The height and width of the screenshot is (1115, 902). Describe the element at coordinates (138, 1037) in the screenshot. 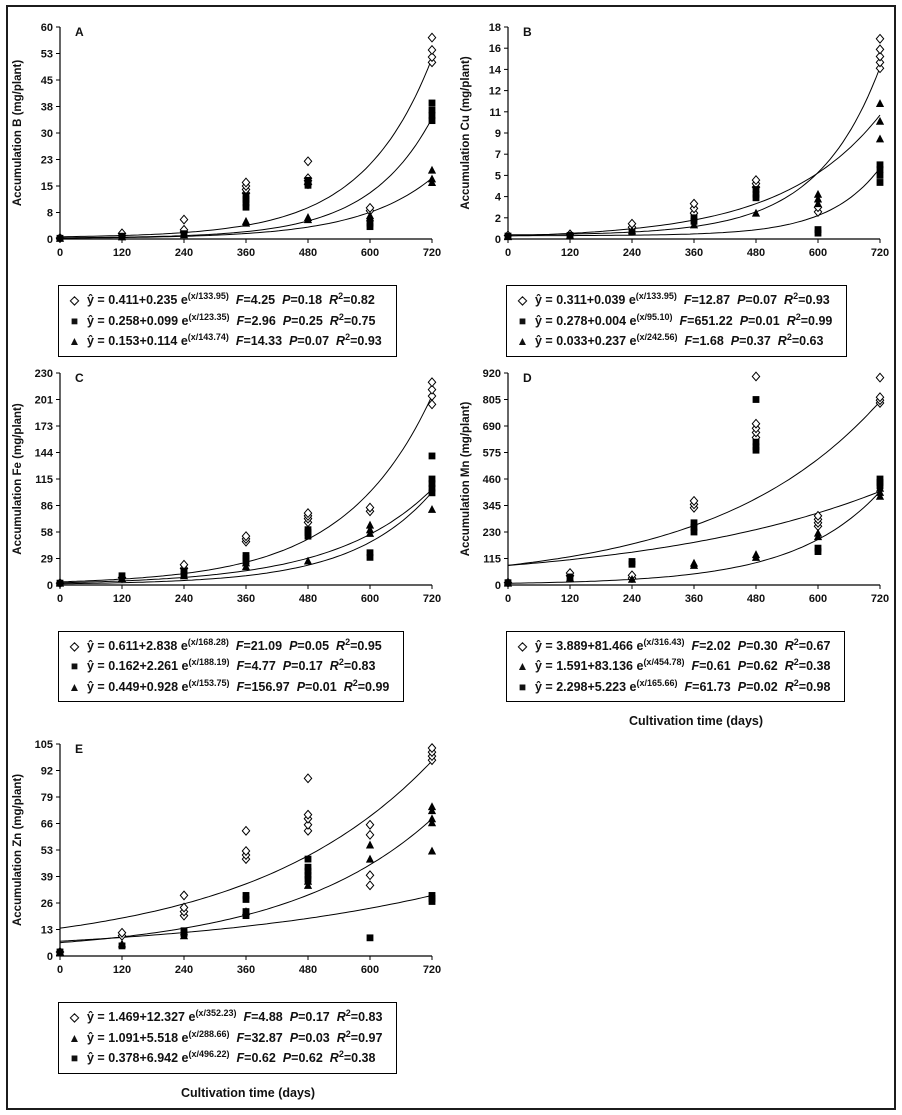

I see `equation: ŷ = 1.091+5.518 e` at that location.